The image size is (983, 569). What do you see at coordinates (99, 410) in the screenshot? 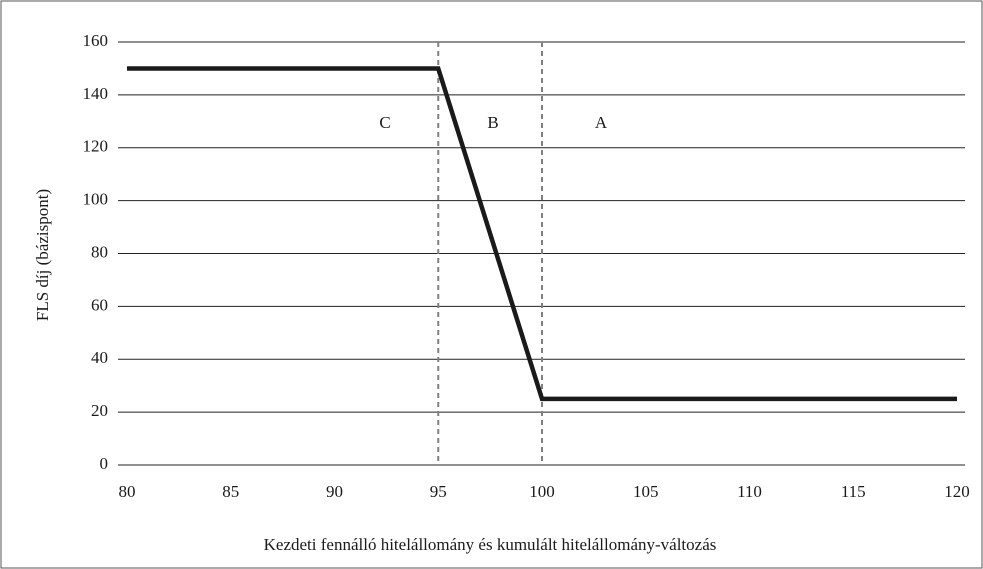
I see `y-tick-label: 20` at bounding box center [99, 410].